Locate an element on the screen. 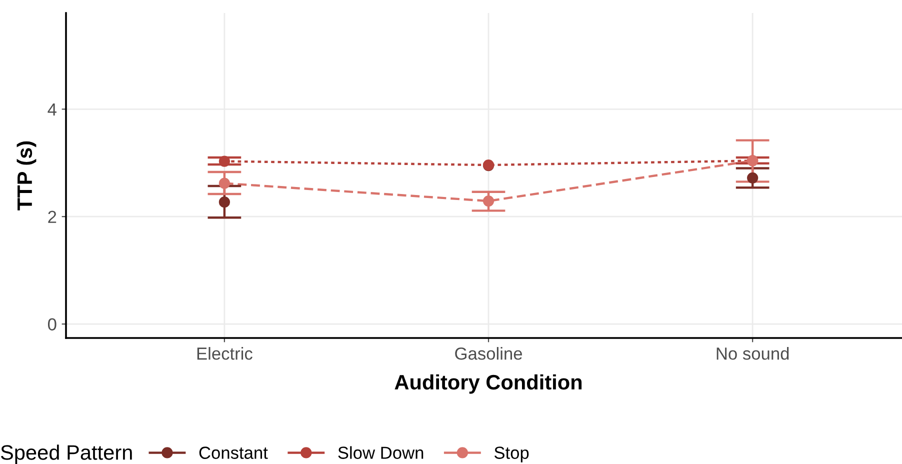  y-tick-label: 2 is located at coordinates (52, 216).